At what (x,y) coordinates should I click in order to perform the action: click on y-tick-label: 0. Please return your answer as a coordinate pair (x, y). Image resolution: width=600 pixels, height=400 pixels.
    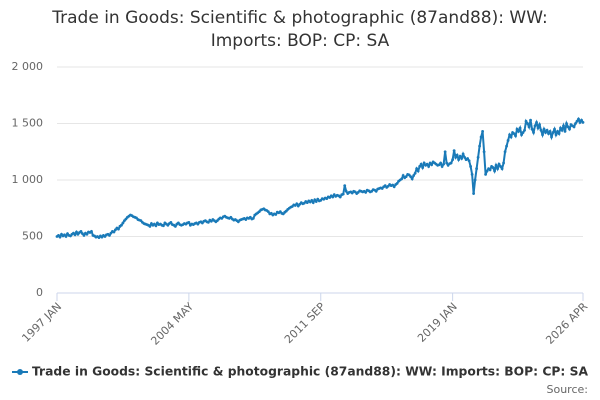
    Looking at the image, I should click on (39, 292).